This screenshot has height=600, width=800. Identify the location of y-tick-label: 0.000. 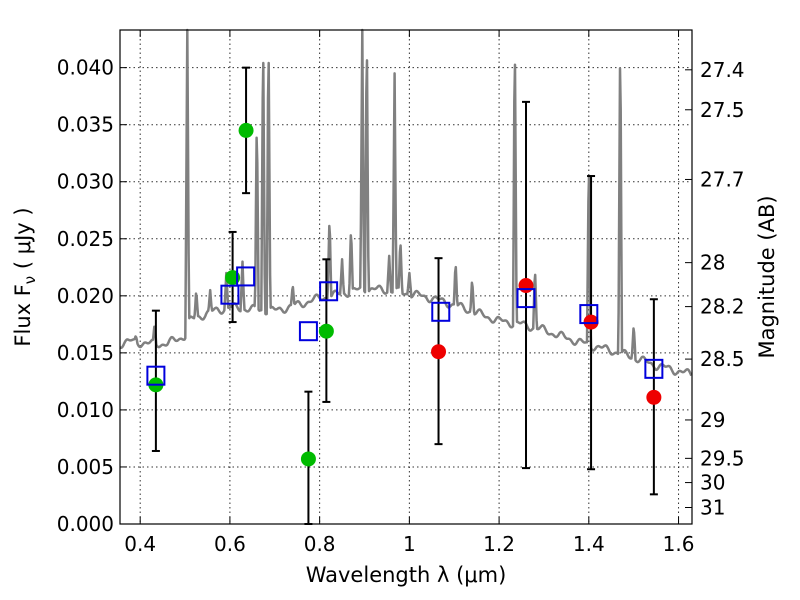
(85, 524).